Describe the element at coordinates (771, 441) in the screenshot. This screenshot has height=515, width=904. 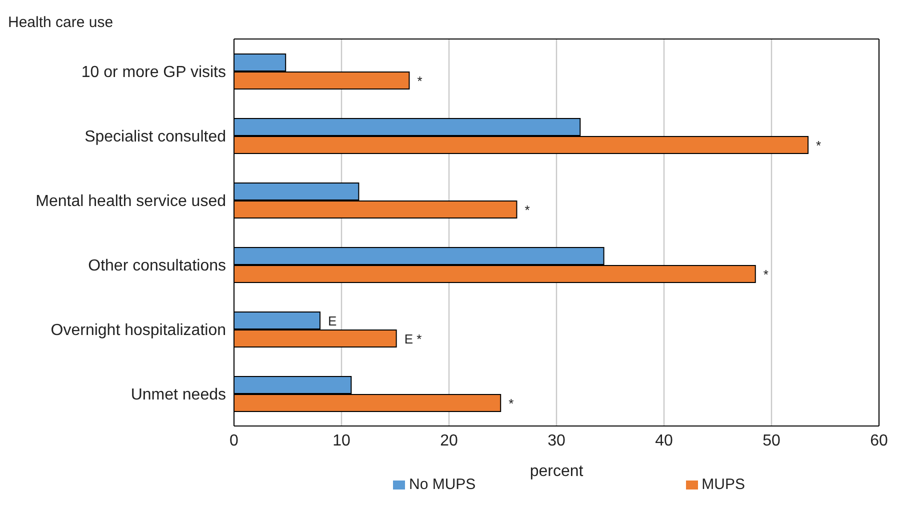
I see `x-tick-label: 50` at that location.